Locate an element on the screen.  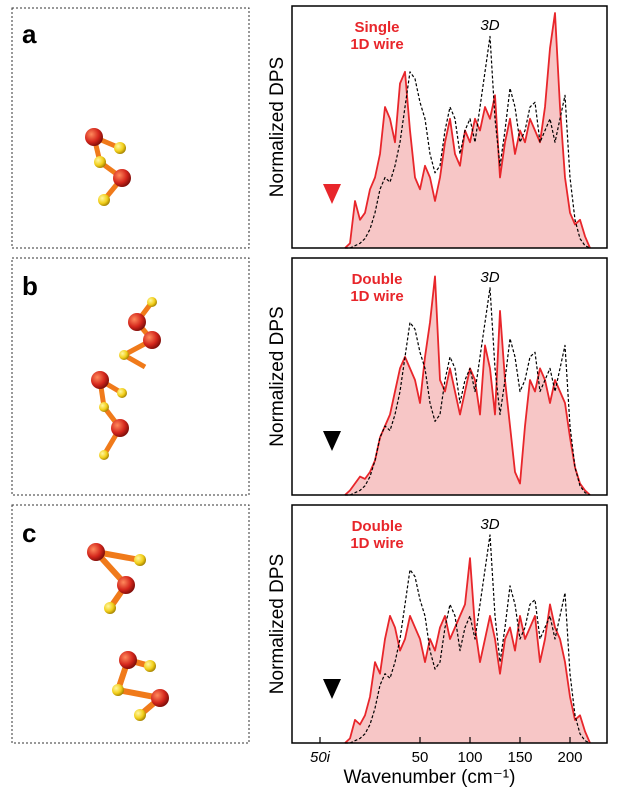
x-tick-label: 50i is located at coordinates (320, 757).